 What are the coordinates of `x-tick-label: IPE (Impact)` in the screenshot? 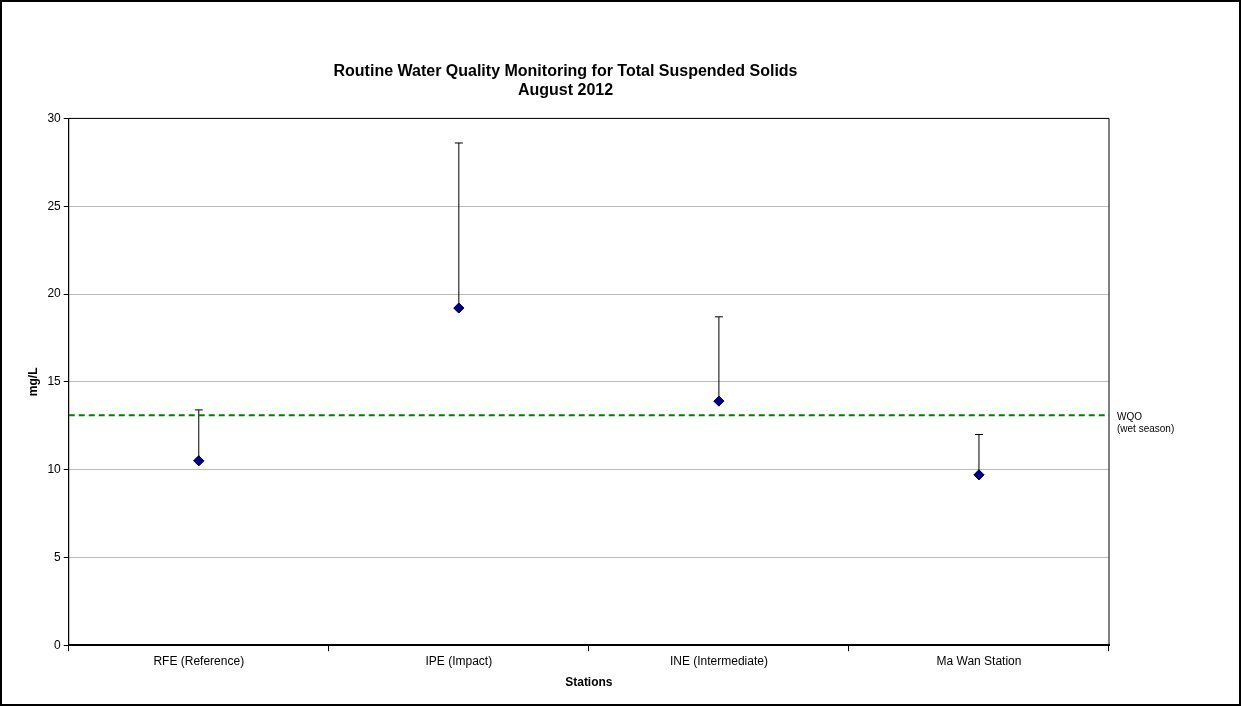 It's located at (459, 660).